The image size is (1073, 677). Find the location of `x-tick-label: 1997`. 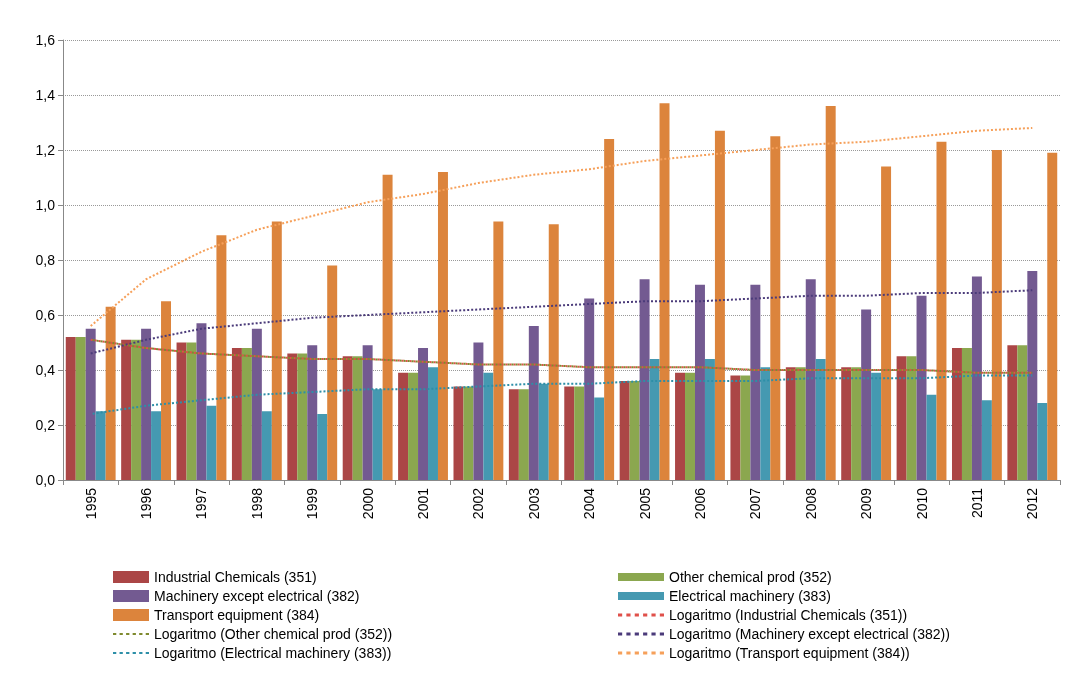

x-tick-label: 1997 is located at coordinates (201, 503).